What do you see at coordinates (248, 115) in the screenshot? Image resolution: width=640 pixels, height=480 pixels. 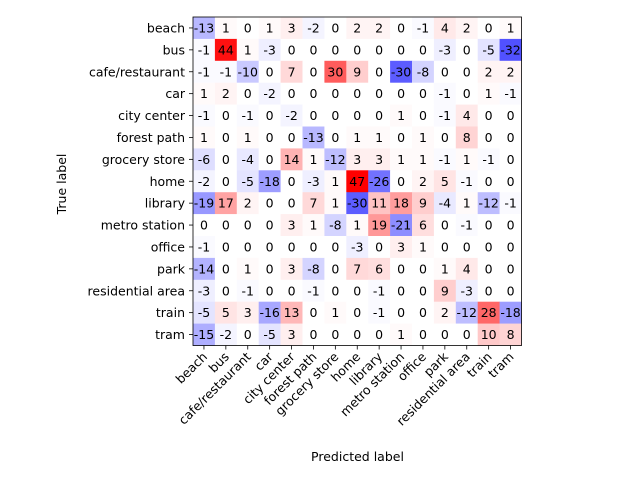 I see `cell-value-label-4-2: -1` at bounding box center [248, 115].